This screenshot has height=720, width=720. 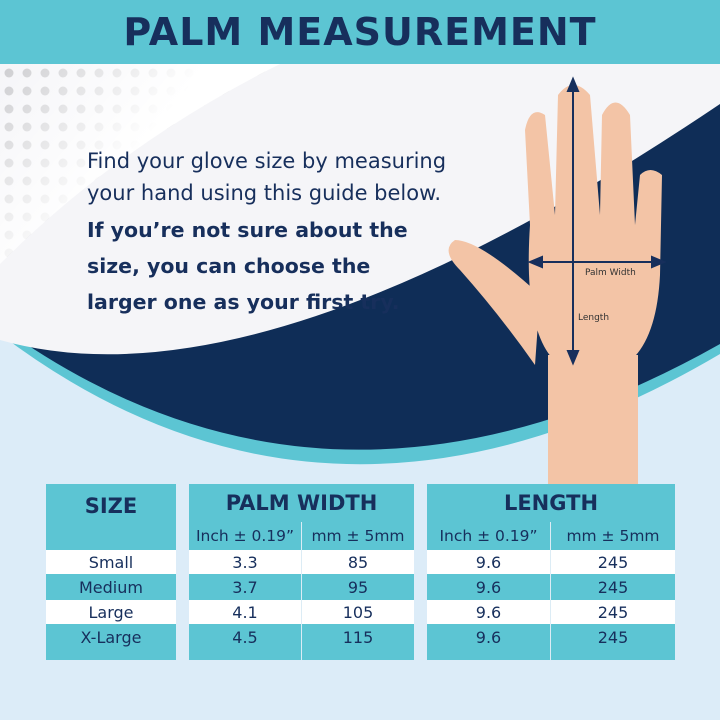 I want to click on palm-inch-cell: 3.3, so click(x=245, y=562).